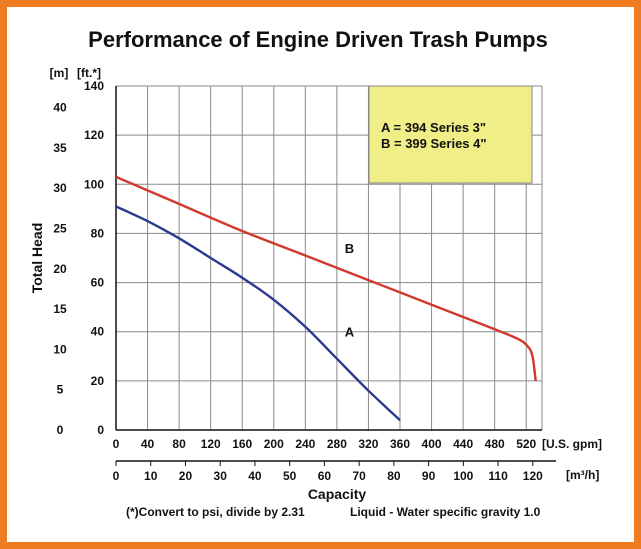 Image resolution: width=641 pixels, height=549 pixels. What do you see at coordinates (60, 309) in the screenshot?
I see `y2-tick-label: 15` at bounding box center [60, 309].